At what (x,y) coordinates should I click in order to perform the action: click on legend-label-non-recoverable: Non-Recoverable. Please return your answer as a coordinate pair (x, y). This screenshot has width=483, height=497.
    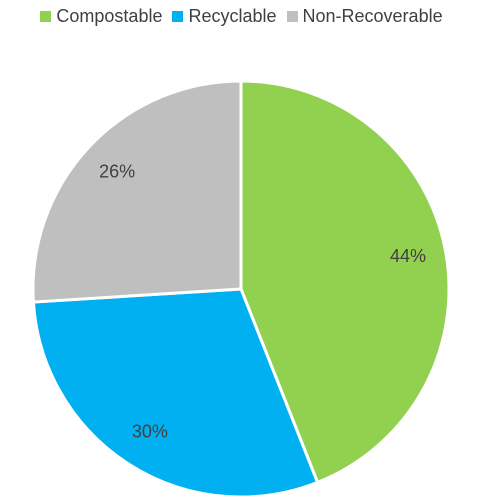
    Looking at the image, I should click on (372, 16).